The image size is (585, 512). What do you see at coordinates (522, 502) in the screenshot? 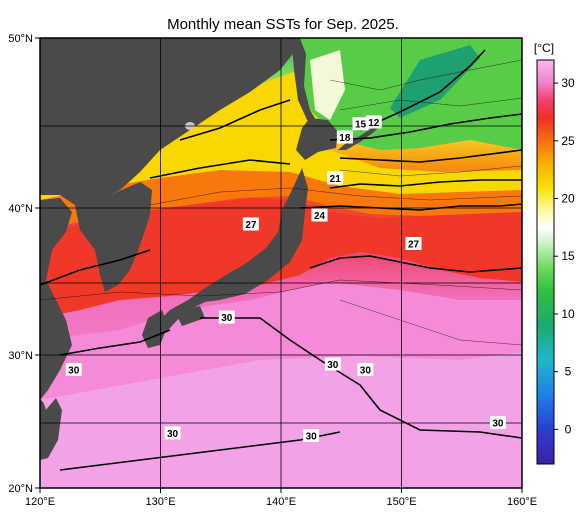
I see `lon-label-160: 160°E` at bounding box center [522, 502].